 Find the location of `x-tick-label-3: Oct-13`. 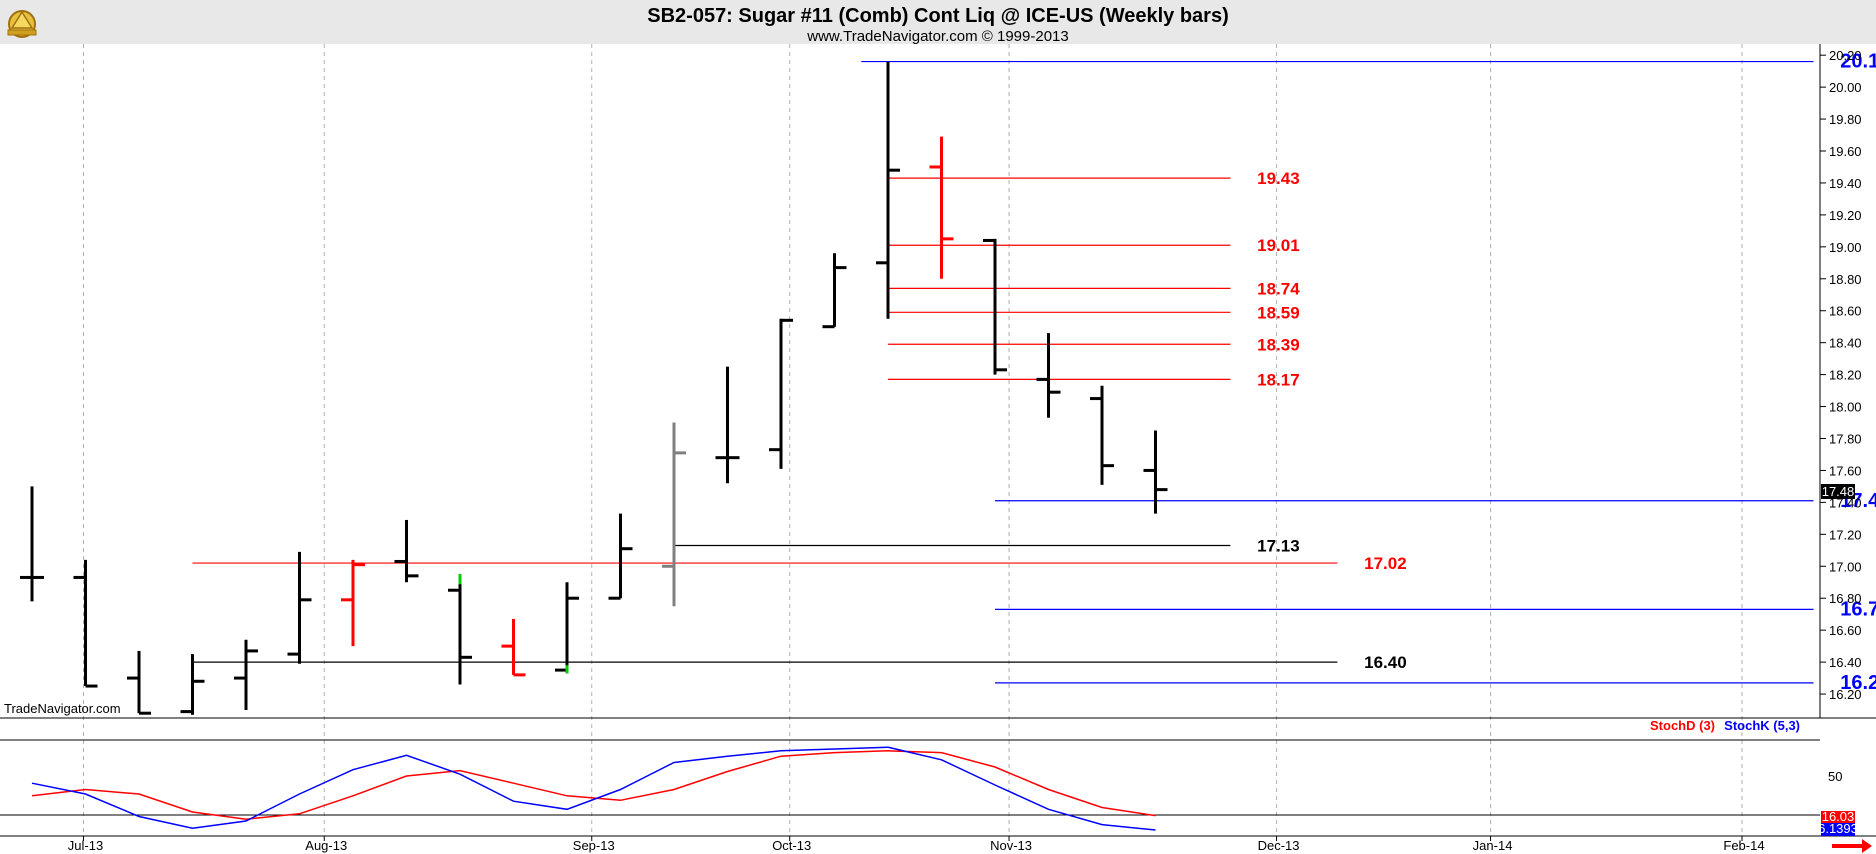

x-tick-label-3: Oct-13 is located at coordinates (791, 845).